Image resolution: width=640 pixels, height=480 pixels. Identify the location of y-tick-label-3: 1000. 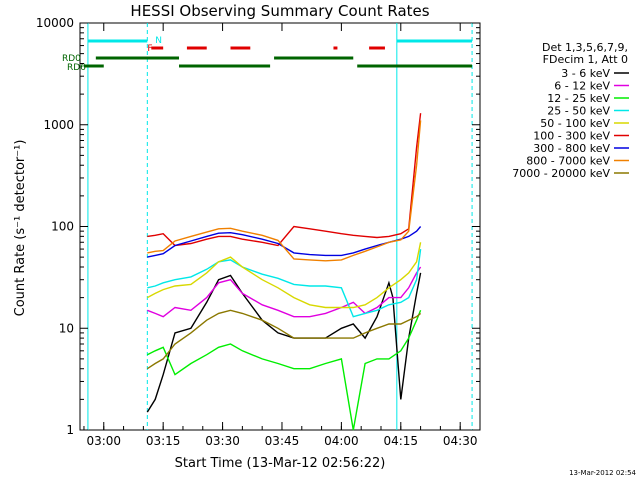
(58, 125).